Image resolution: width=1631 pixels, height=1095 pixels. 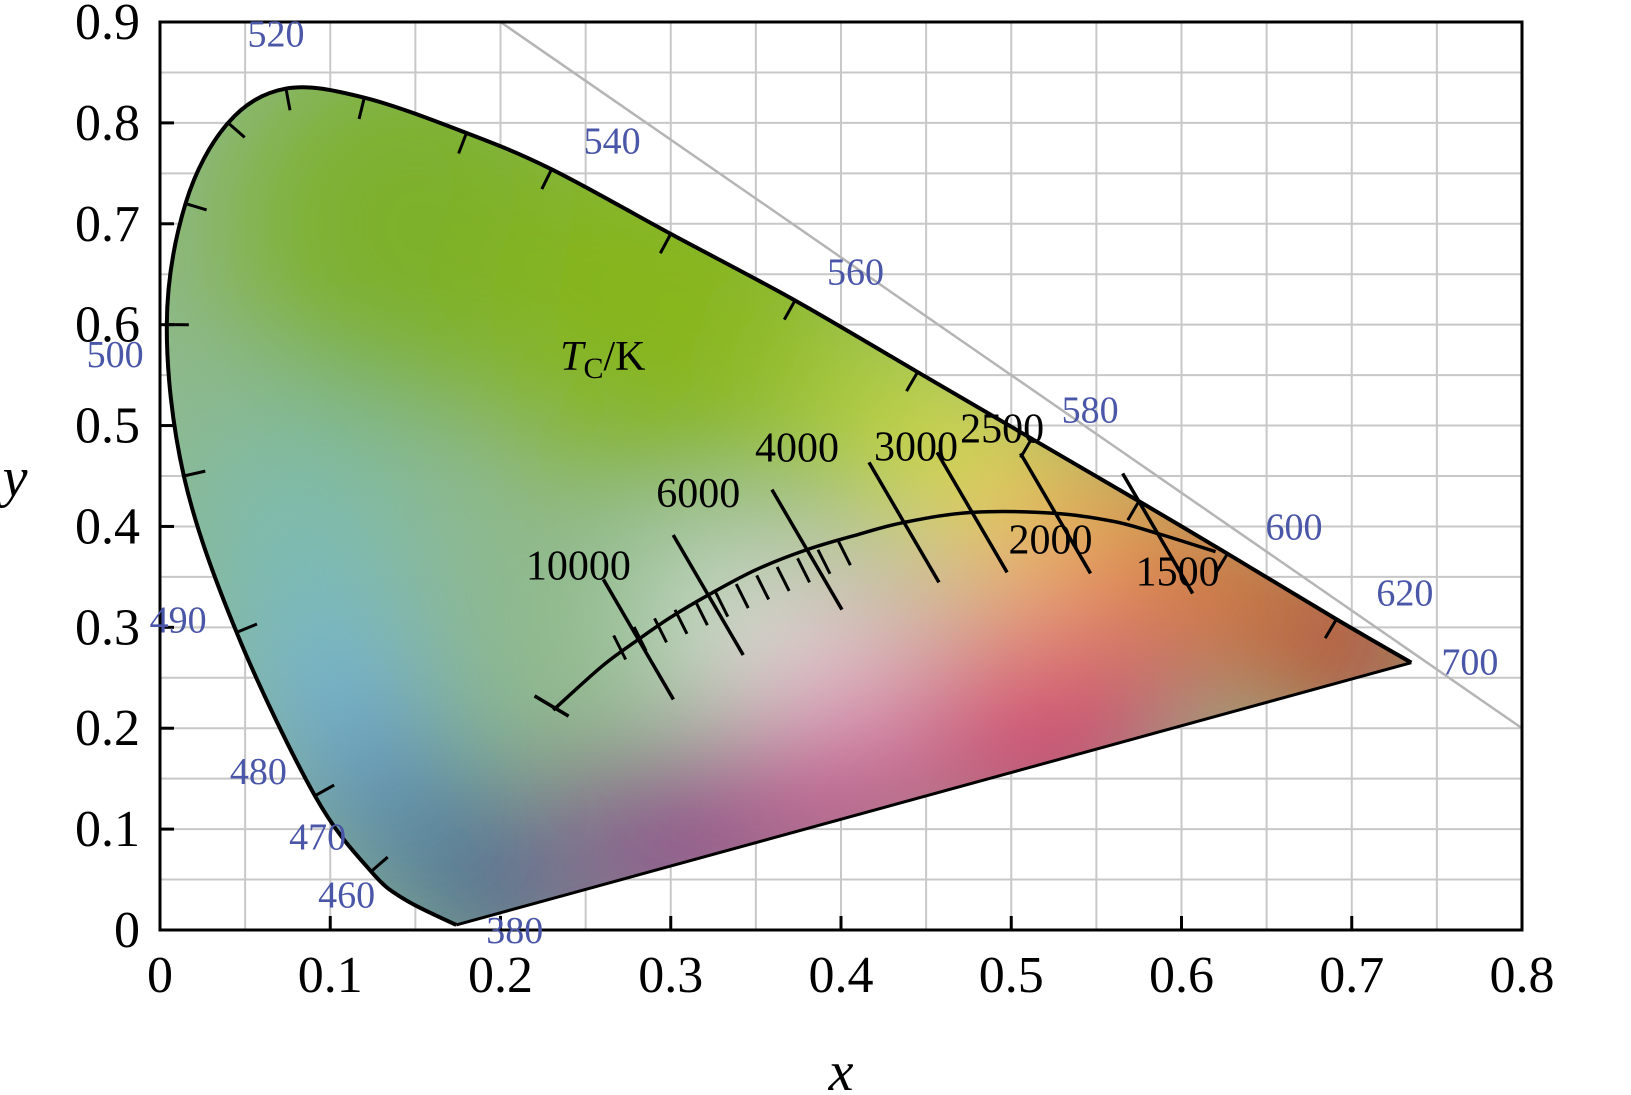 I want to click on x-tick-label: 0.8, so click(x=1522, y=975).